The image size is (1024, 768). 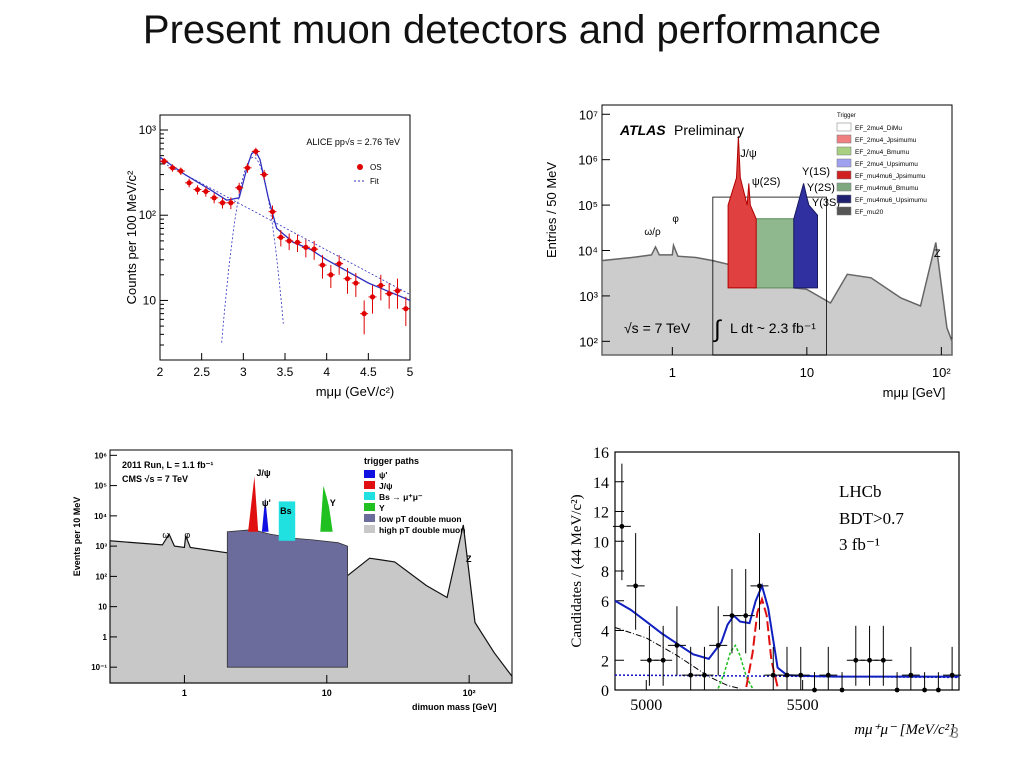 I want to click on cms-xtick-label: 10², so click(x=469, y=693).